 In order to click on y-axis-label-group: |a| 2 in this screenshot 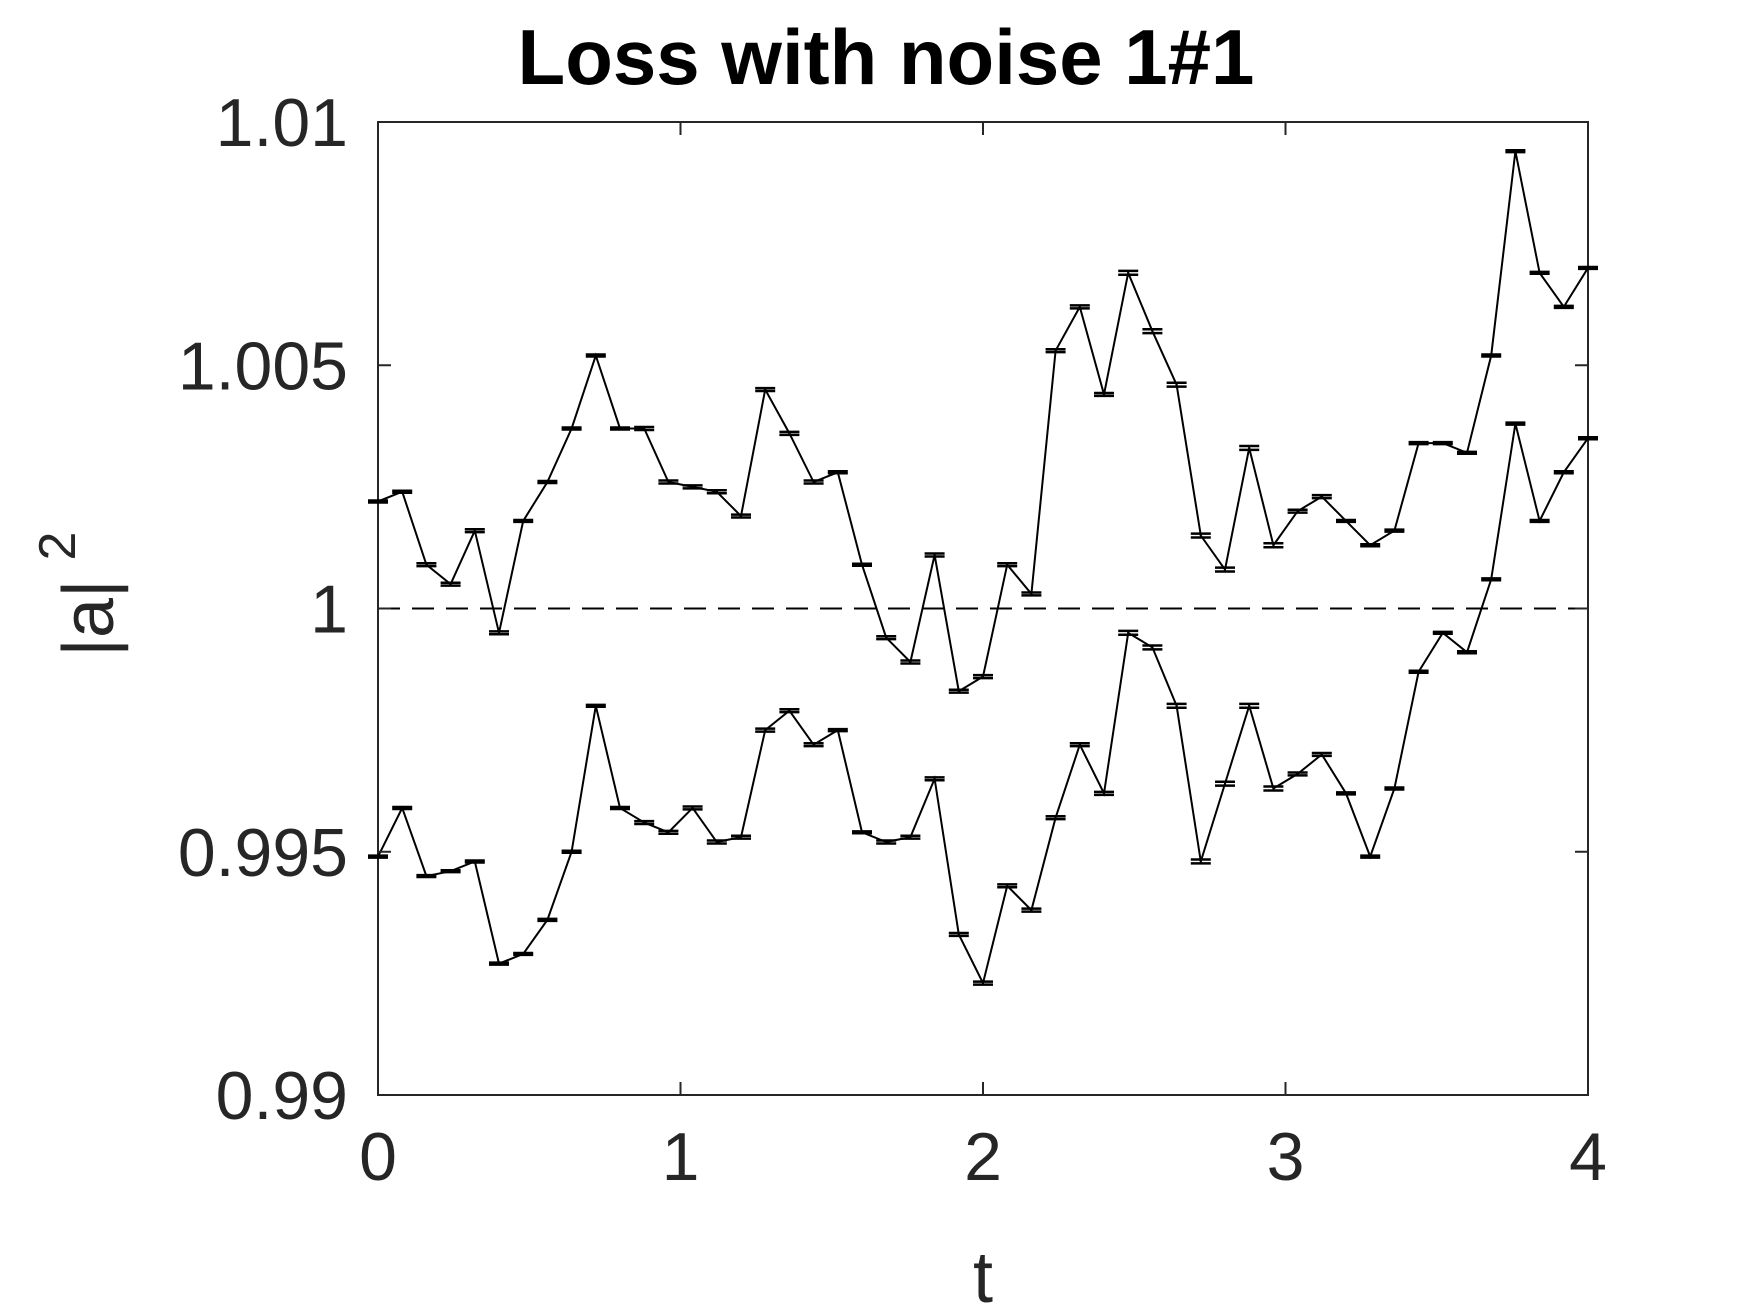, I will do `click(79, 594)`.